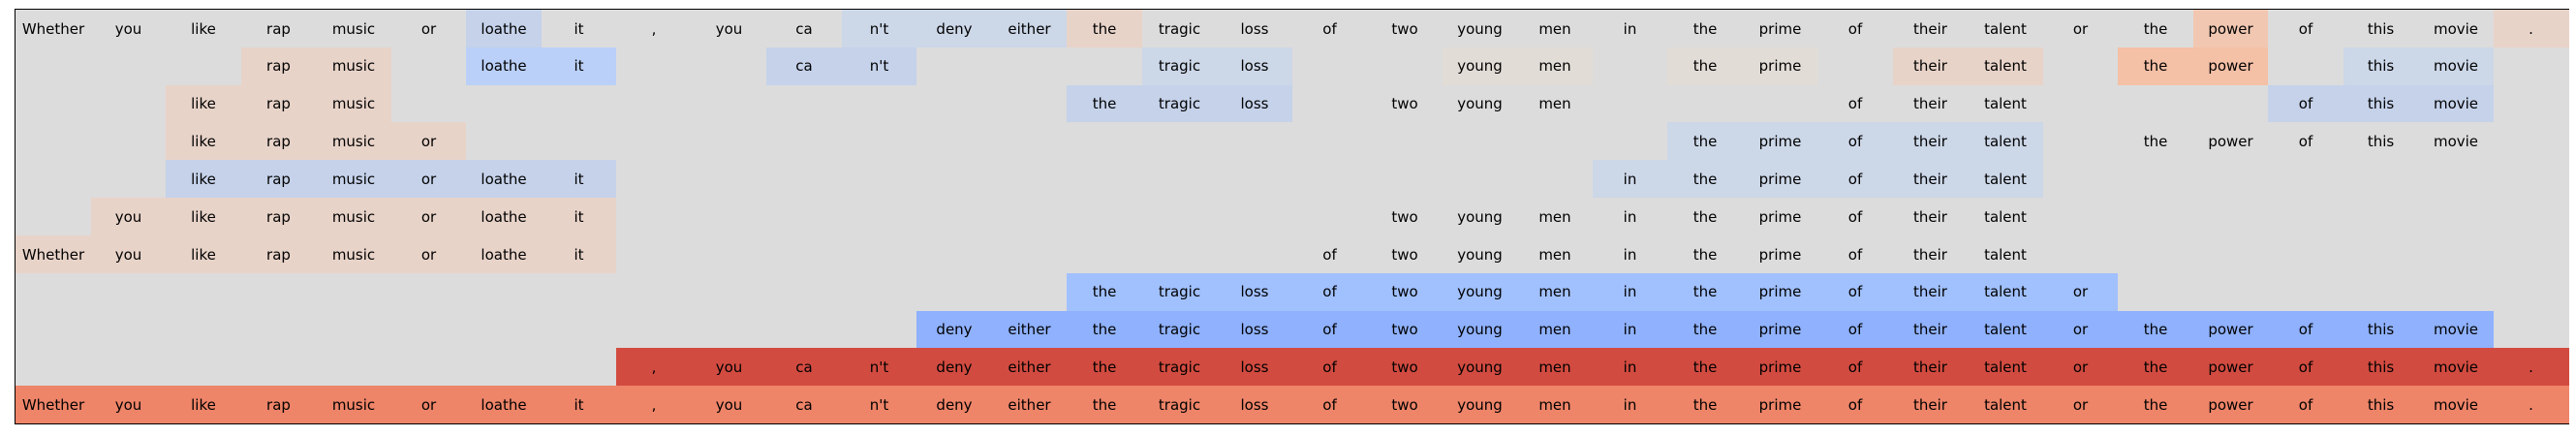  I want to click on heatmap-cell: ., so click(2531, 367).